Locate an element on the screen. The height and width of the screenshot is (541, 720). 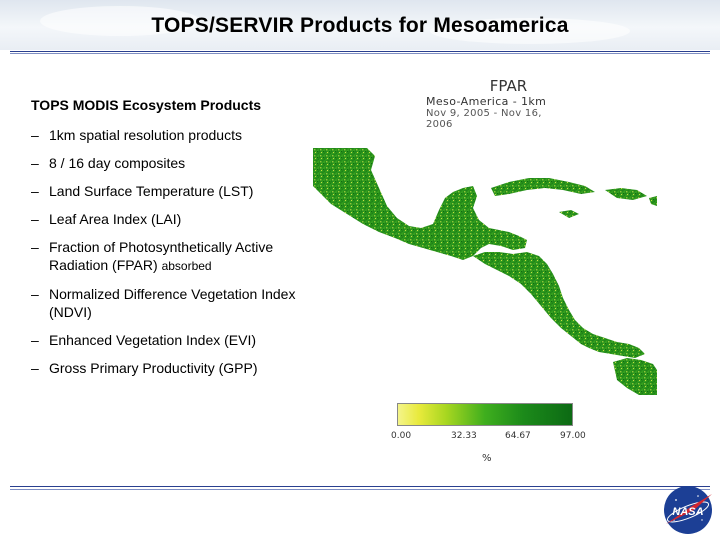
header-banner: TOPS/SERVIR Products for Mesoamerica is located at coordinates (360, 25).